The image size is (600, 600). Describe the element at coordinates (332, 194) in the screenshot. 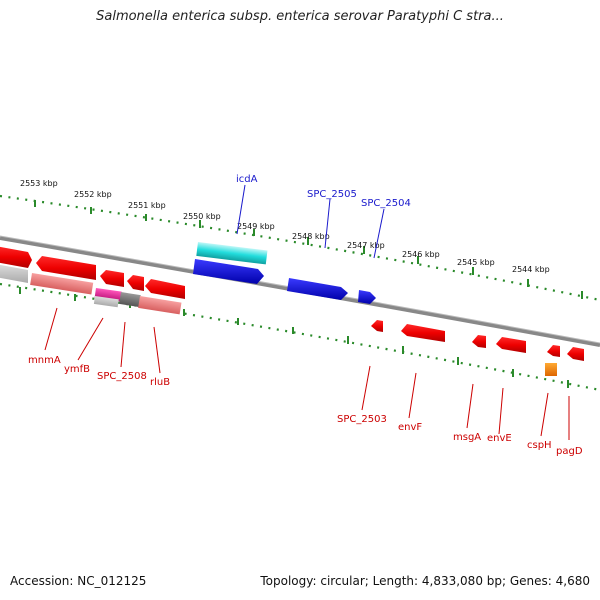

I see `label-SPC_2505: SPC_2505` at that location.